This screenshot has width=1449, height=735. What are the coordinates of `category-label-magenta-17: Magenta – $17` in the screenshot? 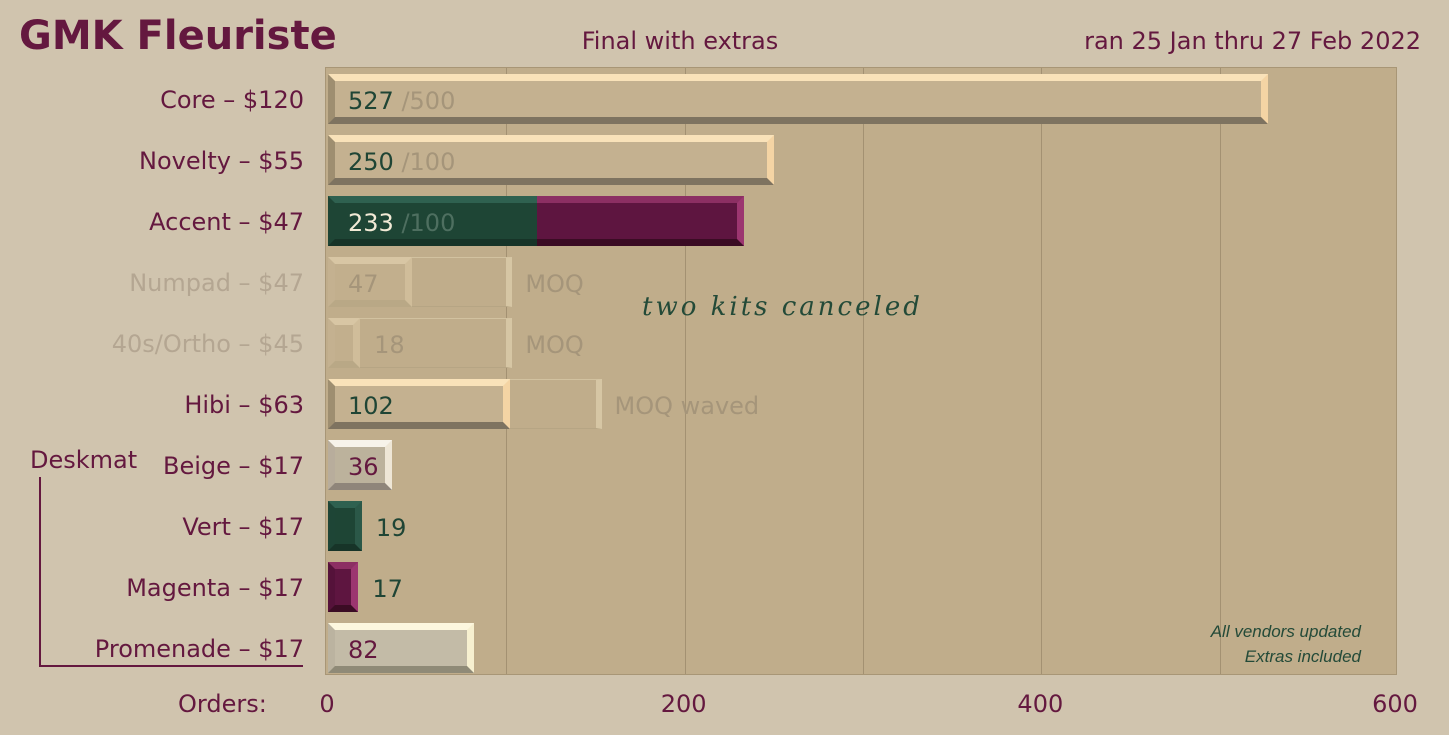 It's located at (215, 588).